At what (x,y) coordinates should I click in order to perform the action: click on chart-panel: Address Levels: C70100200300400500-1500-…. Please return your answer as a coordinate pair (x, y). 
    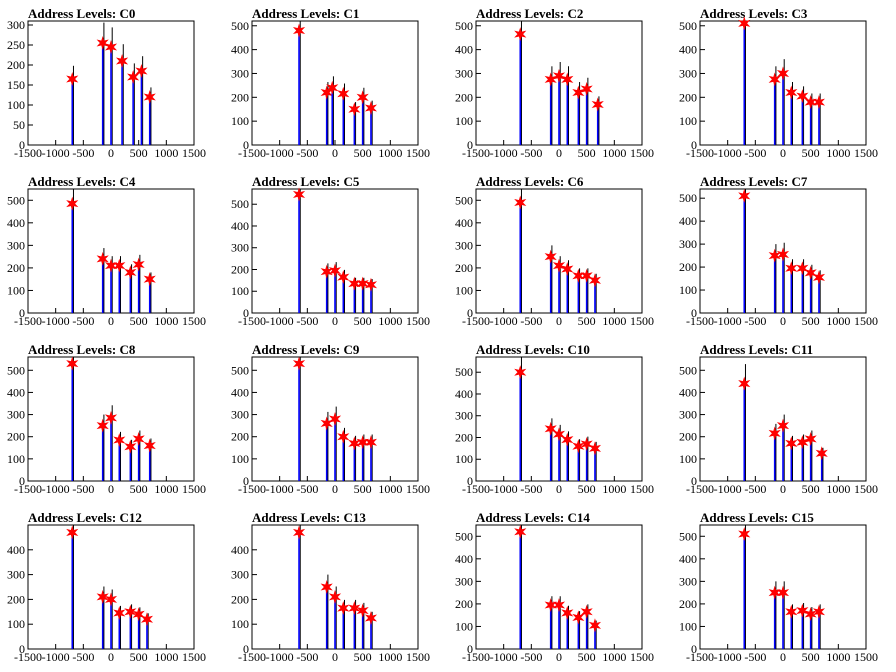
    Looking at the image, I should click on (778, 251).